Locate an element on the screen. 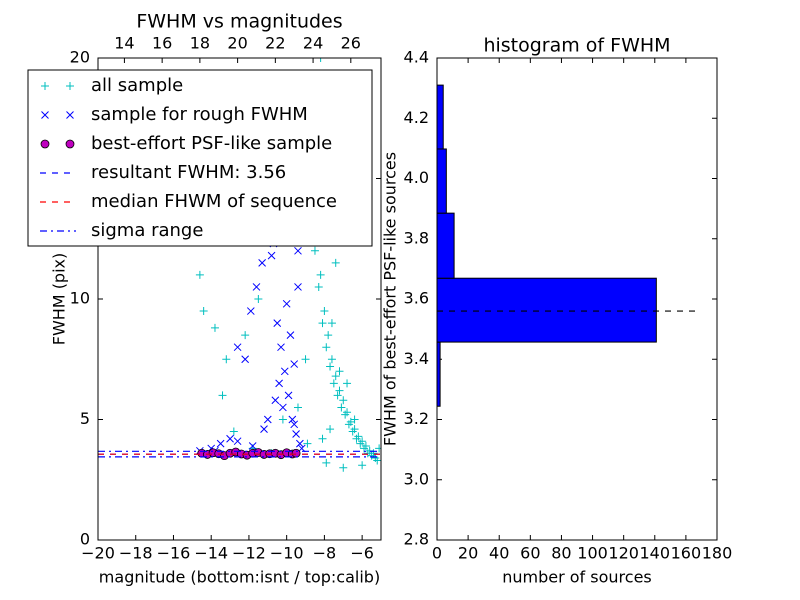  x-tick-label: 180 is located at coordinates (717, 553).